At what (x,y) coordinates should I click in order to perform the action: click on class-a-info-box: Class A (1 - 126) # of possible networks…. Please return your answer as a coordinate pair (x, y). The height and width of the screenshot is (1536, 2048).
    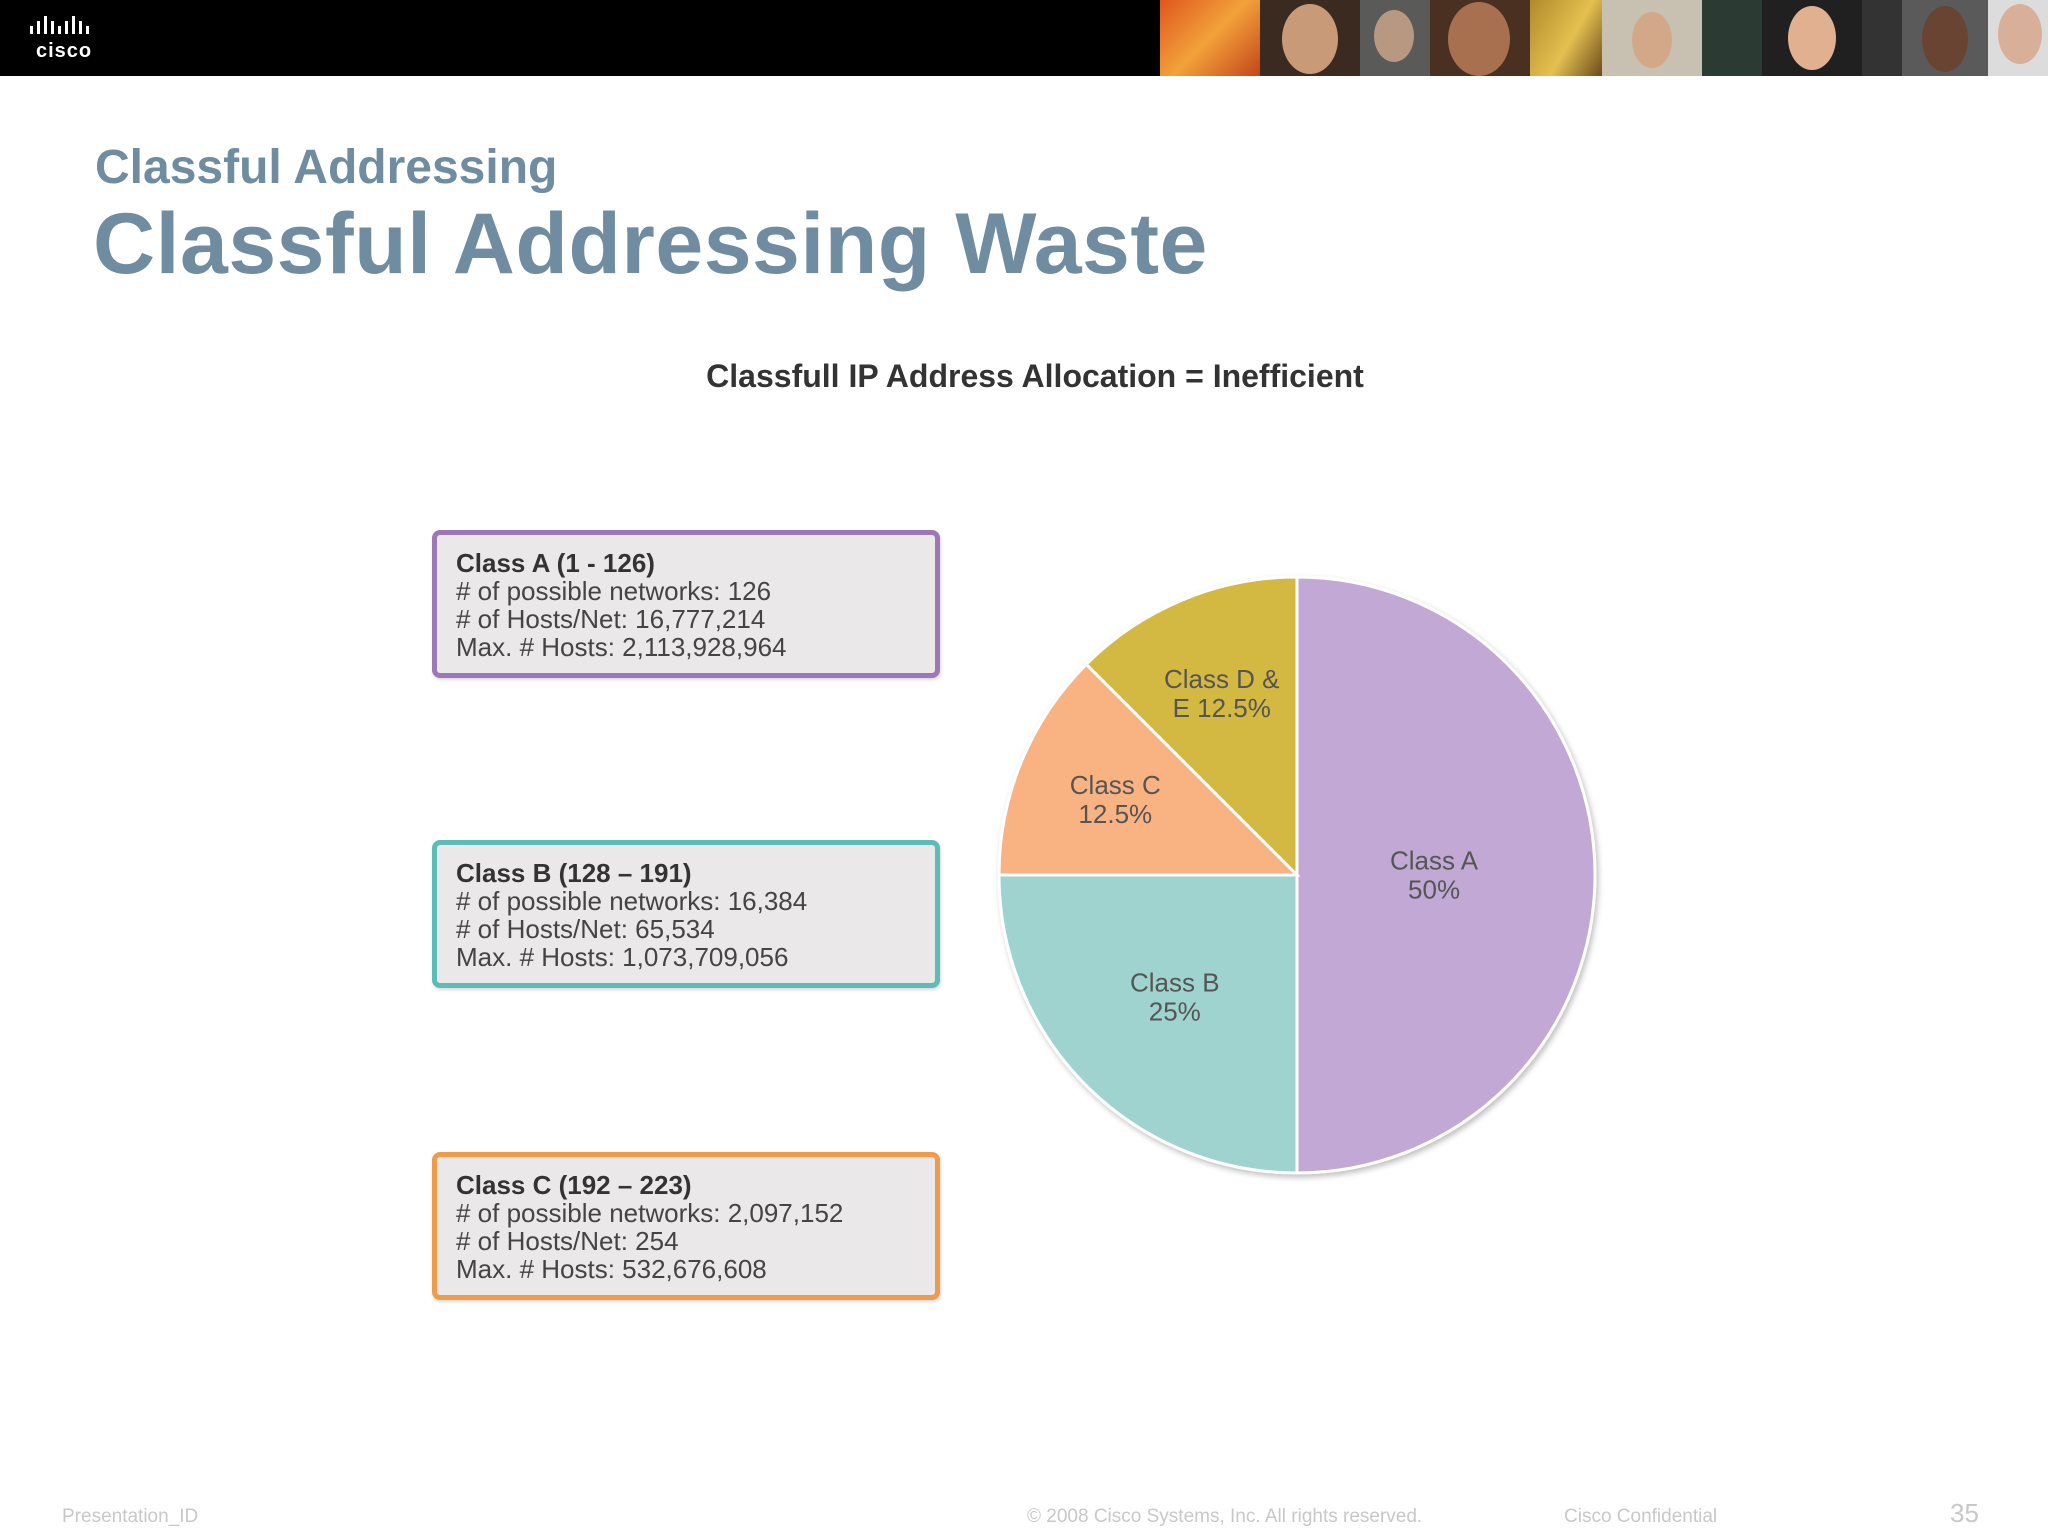
    Looking at the image, I should click on (686, 604).